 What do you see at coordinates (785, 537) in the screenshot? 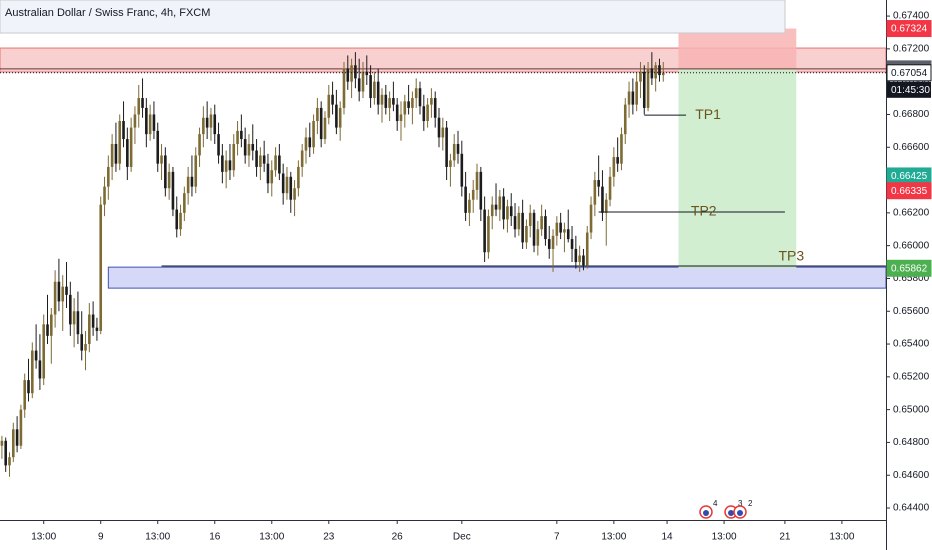
I see `x-tick-label: 21` at bounding box center [785, 537].